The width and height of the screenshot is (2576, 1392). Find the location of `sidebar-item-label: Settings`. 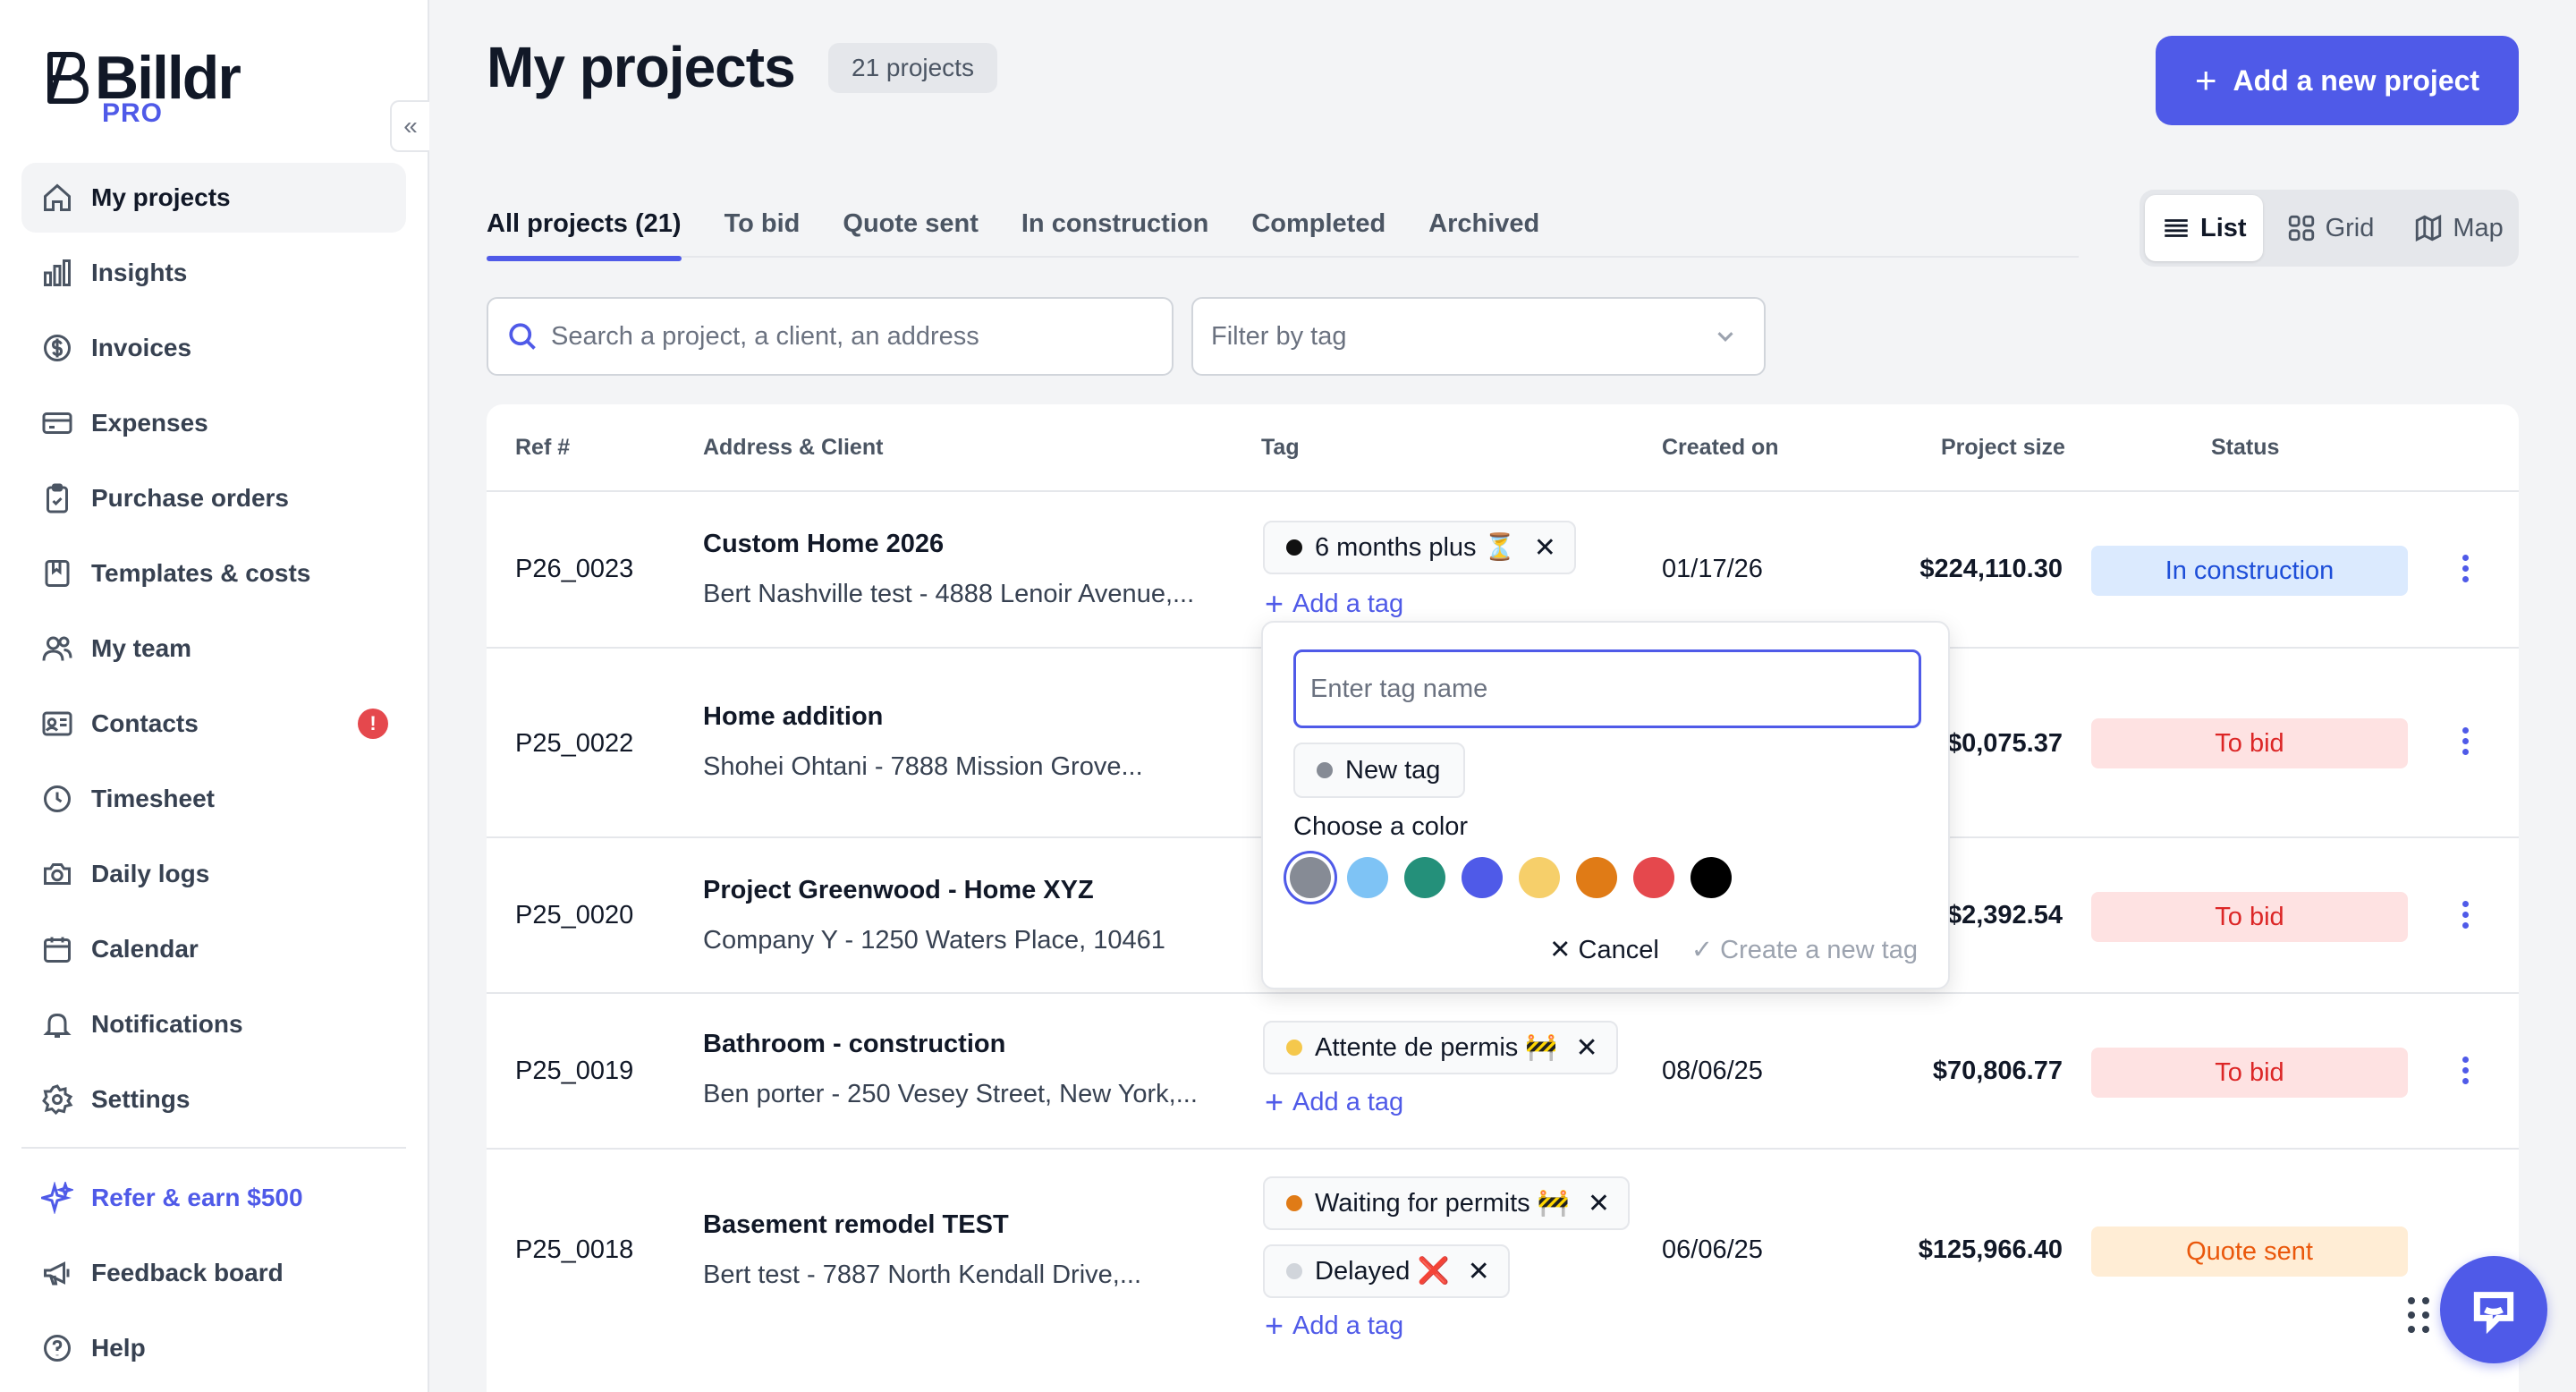

sidebar-item-label: Settings is located at coordinates (141, 1099).